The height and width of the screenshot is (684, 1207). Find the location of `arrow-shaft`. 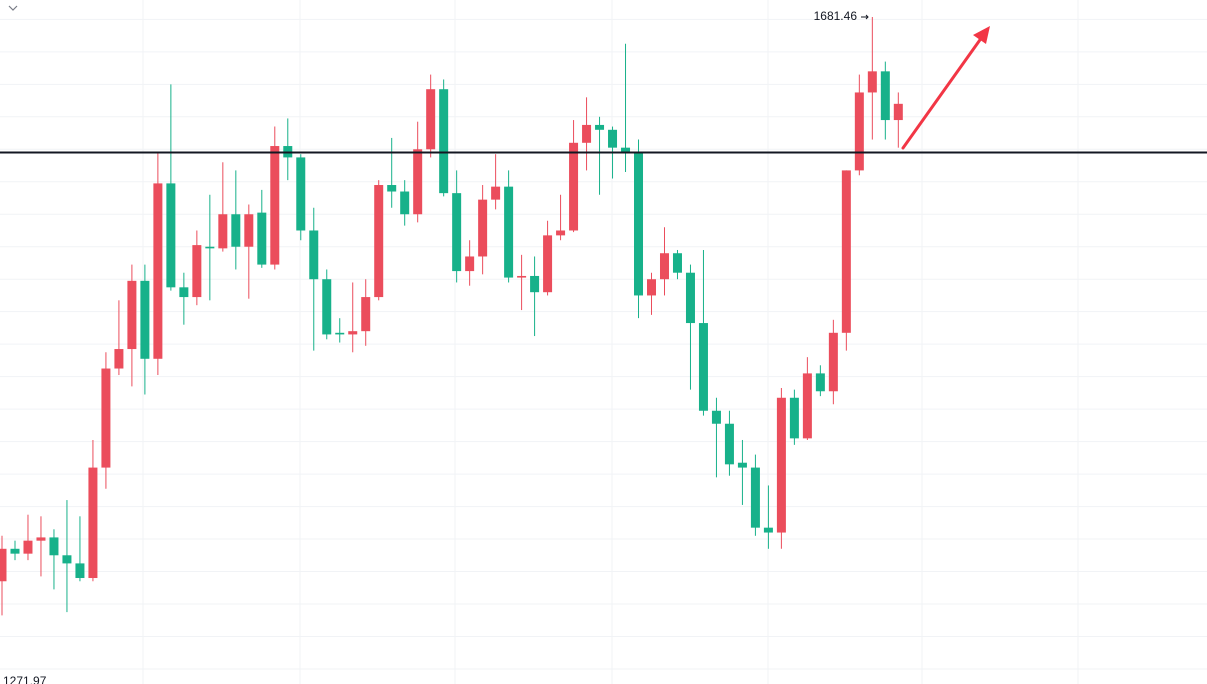

arrow-shaft is located at coordinates (942, 92).